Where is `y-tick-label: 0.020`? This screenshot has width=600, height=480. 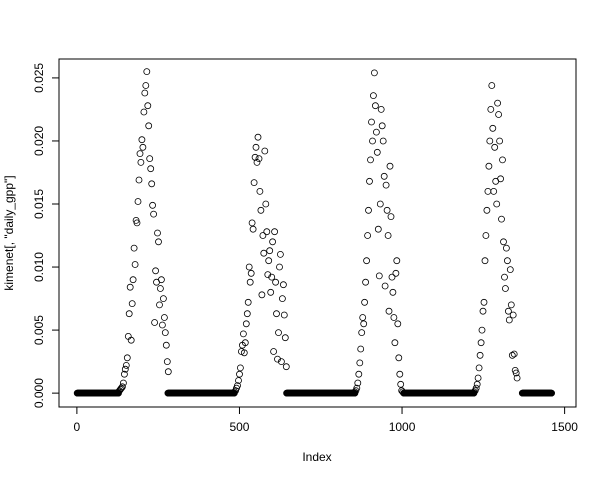 y-tick-label: 0.020 is located at coordinates (39, 141).